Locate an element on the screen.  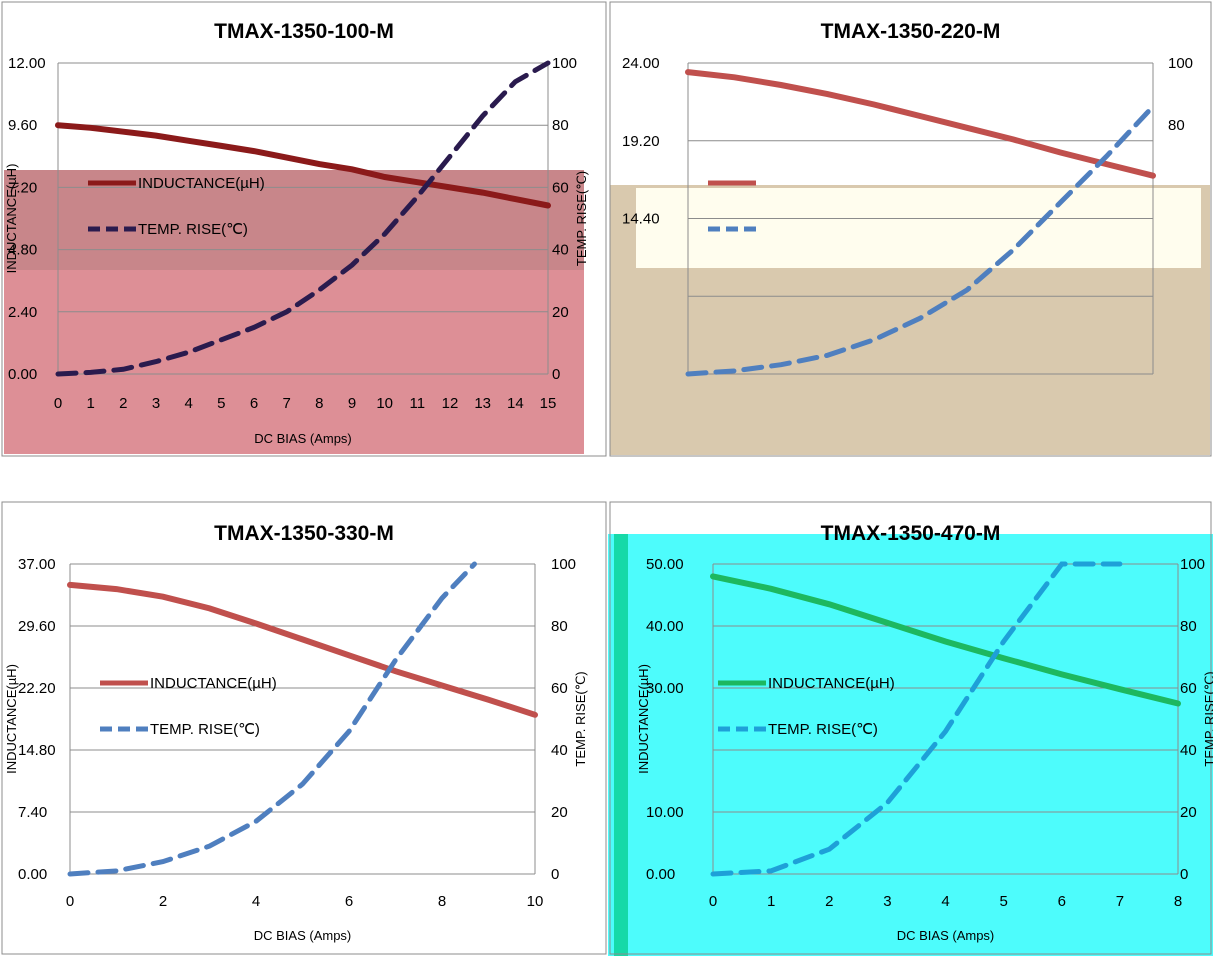
y-tick-label: 9.60 is located at coordinates (22, 125).